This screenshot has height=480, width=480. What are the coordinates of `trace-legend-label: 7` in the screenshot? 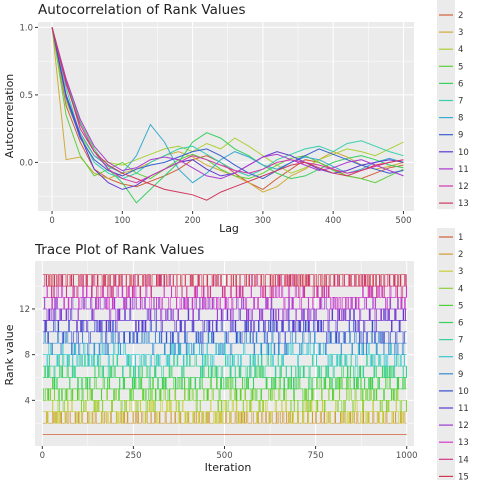 It's located at (460, 341).